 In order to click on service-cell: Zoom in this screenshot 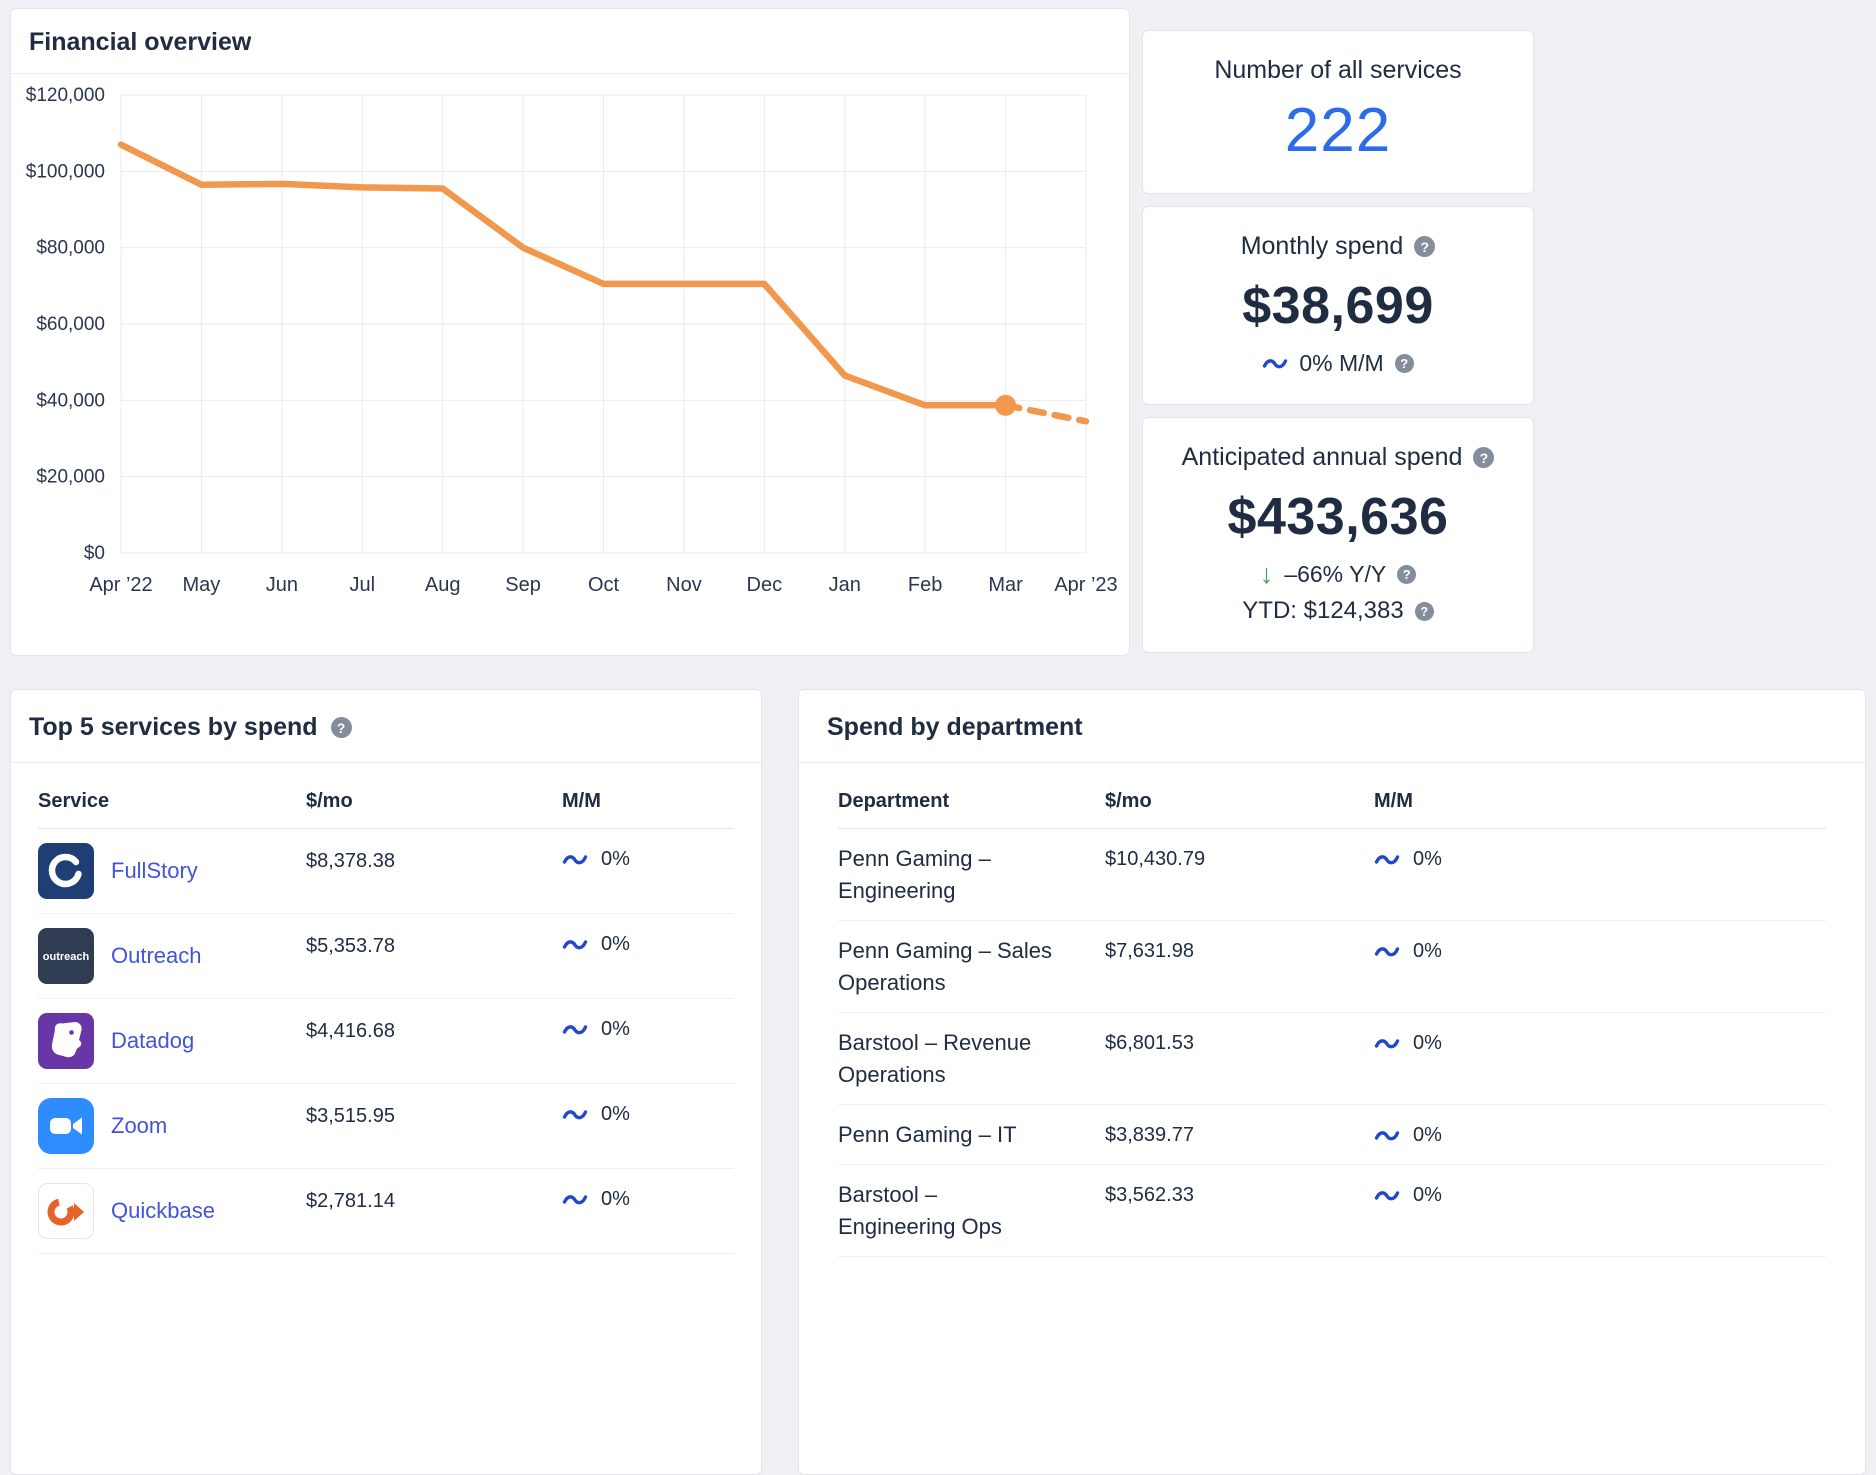, I will do `click(172, 1126)`.